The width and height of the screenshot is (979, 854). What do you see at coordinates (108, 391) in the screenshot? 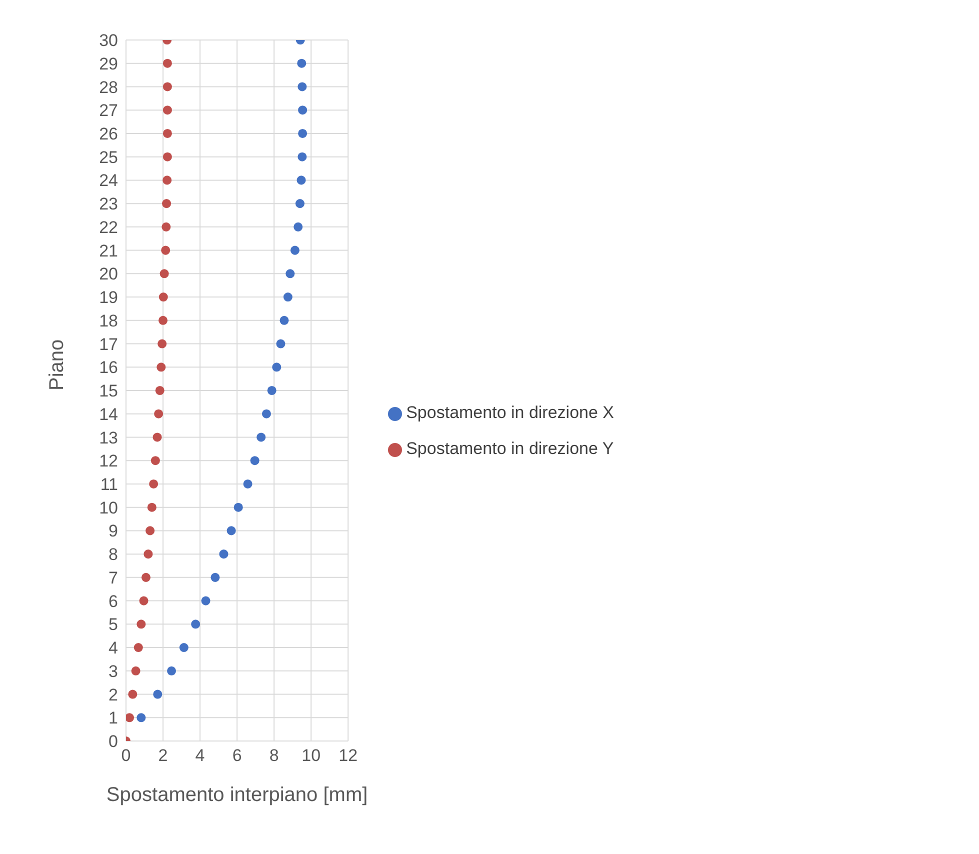
I see `y-tick-label: 15` at bounding box center [108, 391].